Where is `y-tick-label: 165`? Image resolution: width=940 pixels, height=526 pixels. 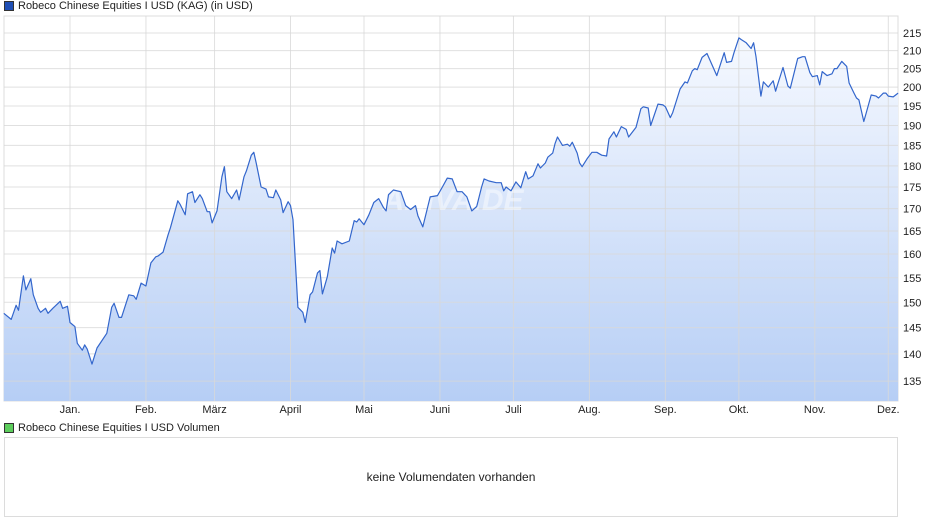 y-tick-label: 165 is located at coordinates (912, 232).